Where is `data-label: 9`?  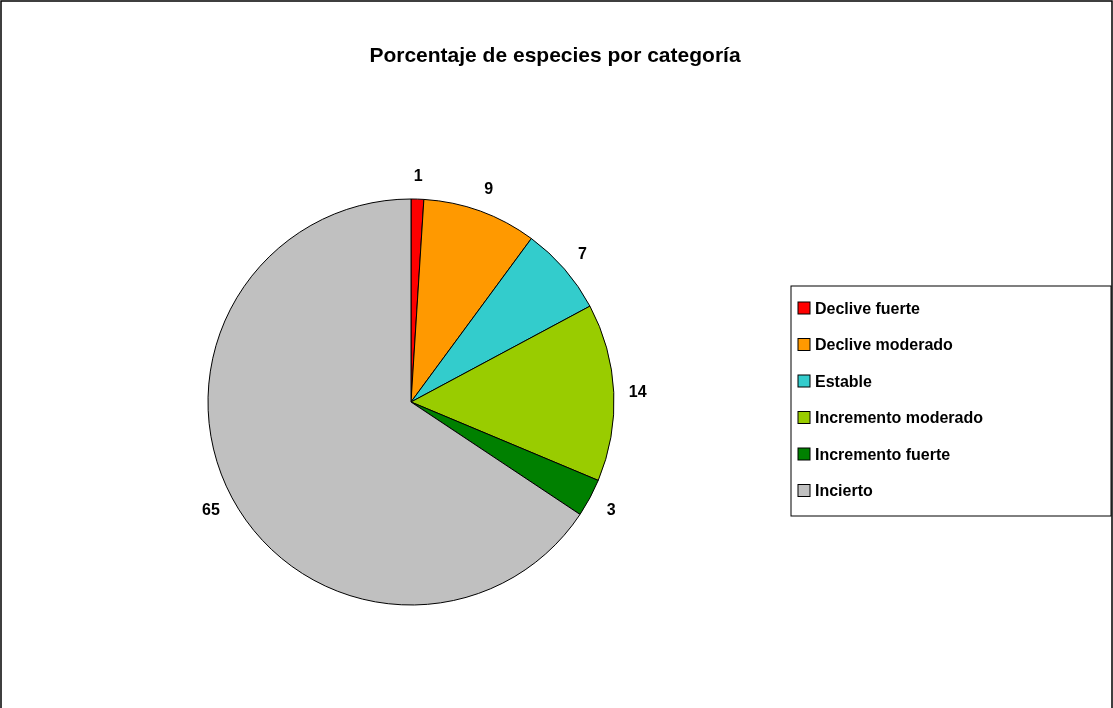
data-label: 9 is located at coordinates (489, 189).